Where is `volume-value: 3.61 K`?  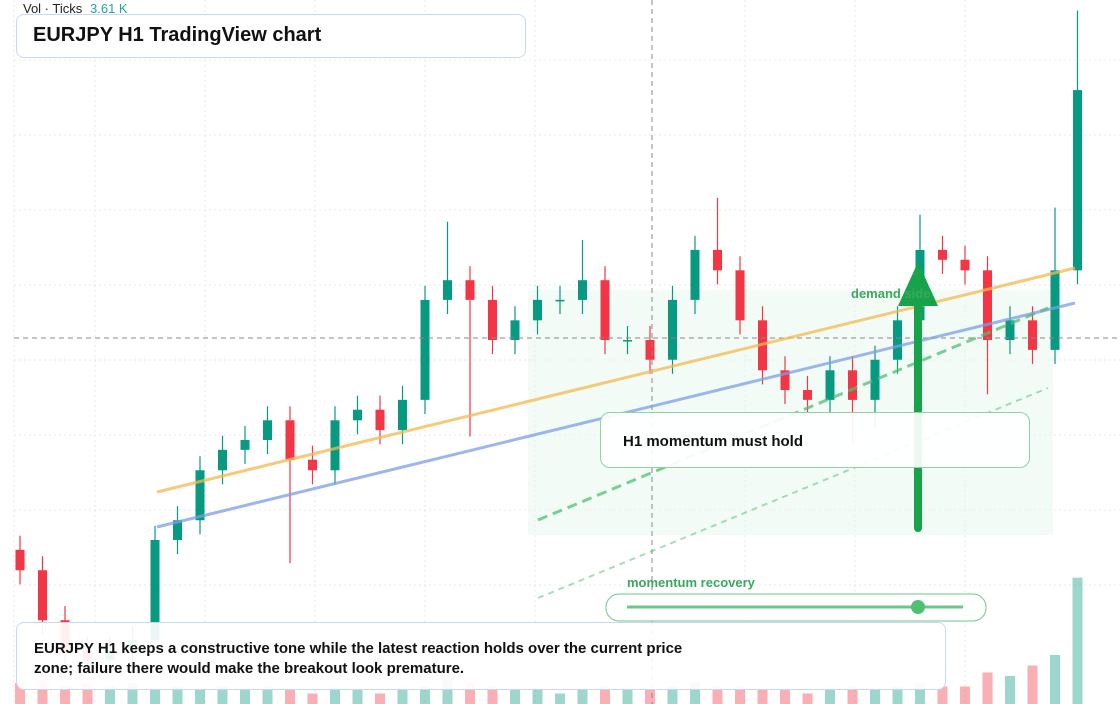 volume-value: 3.61 K is located at coordinates (109, 8).